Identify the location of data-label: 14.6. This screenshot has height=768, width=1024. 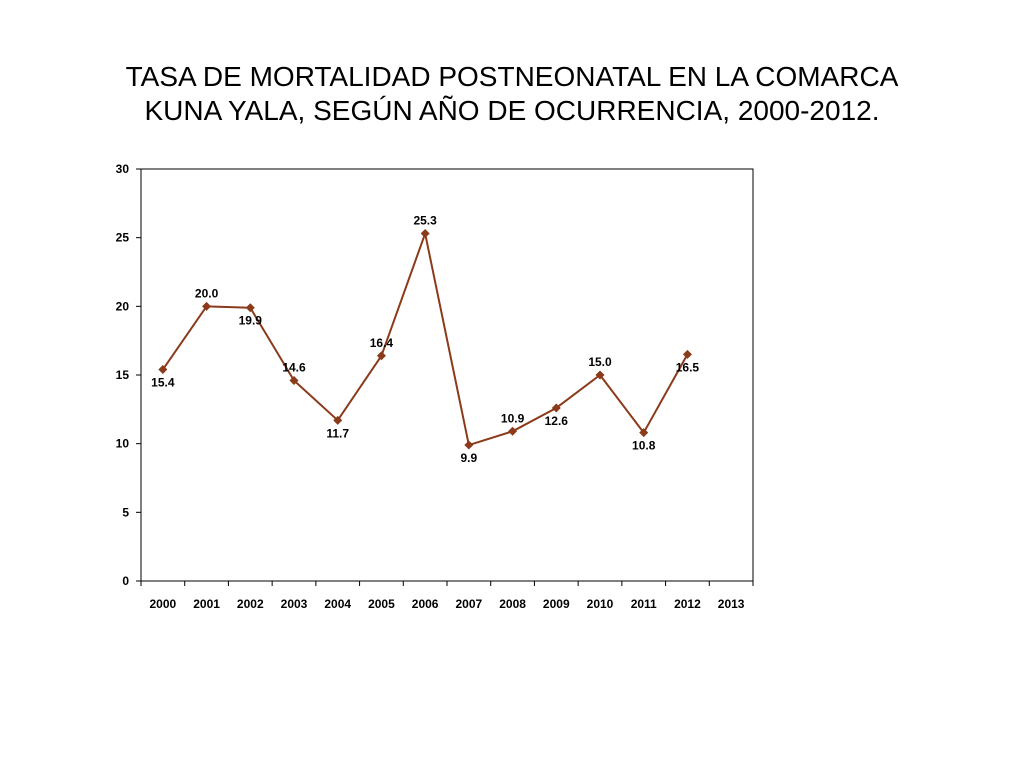
(294, 367).